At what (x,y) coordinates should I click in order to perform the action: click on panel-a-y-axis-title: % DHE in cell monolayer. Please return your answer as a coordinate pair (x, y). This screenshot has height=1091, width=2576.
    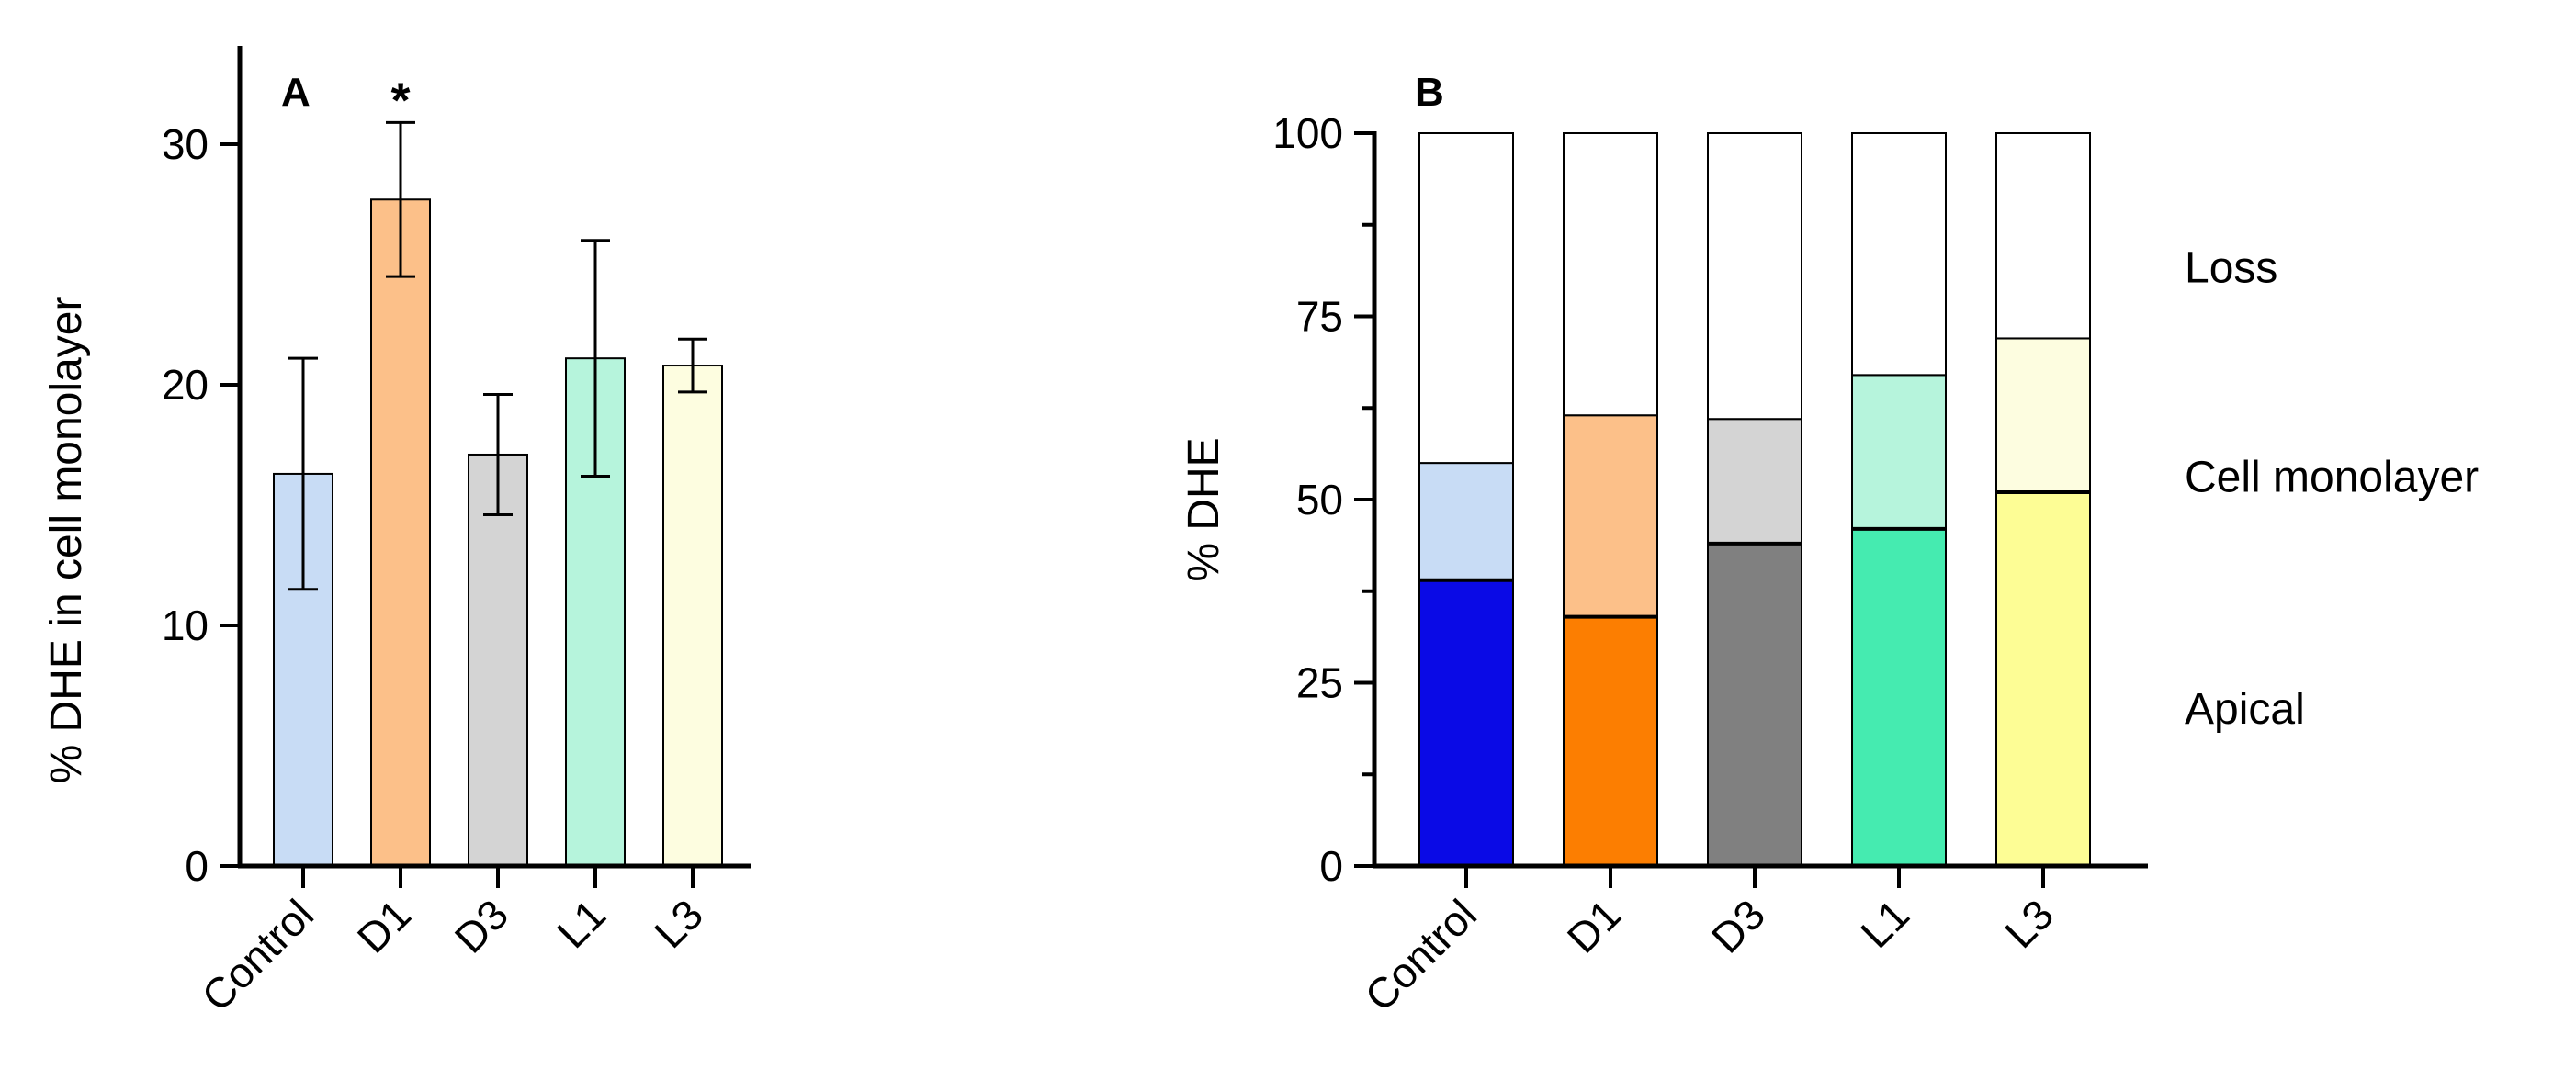
    Looking at the image, I should click on (66, 540).